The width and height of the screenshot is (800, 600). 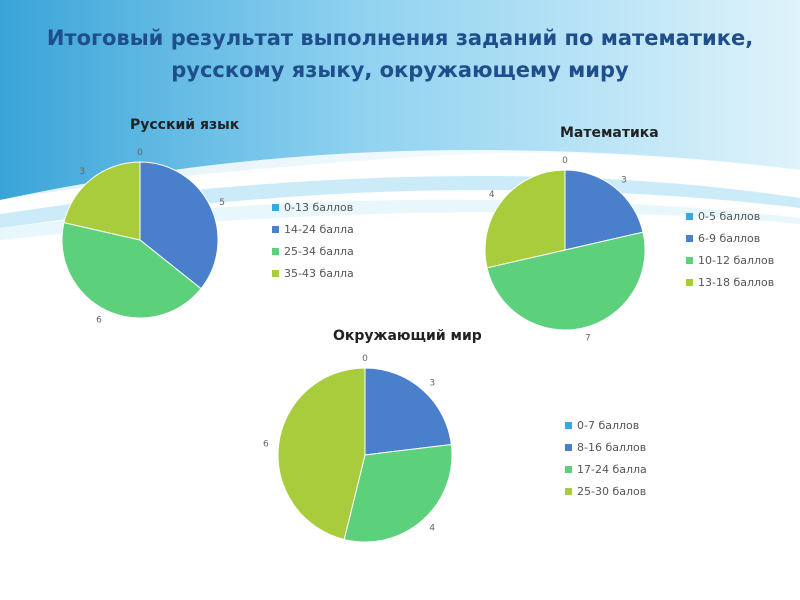 I want to click on chart-russian-title: Русский язык, so click(x=185, y=125).